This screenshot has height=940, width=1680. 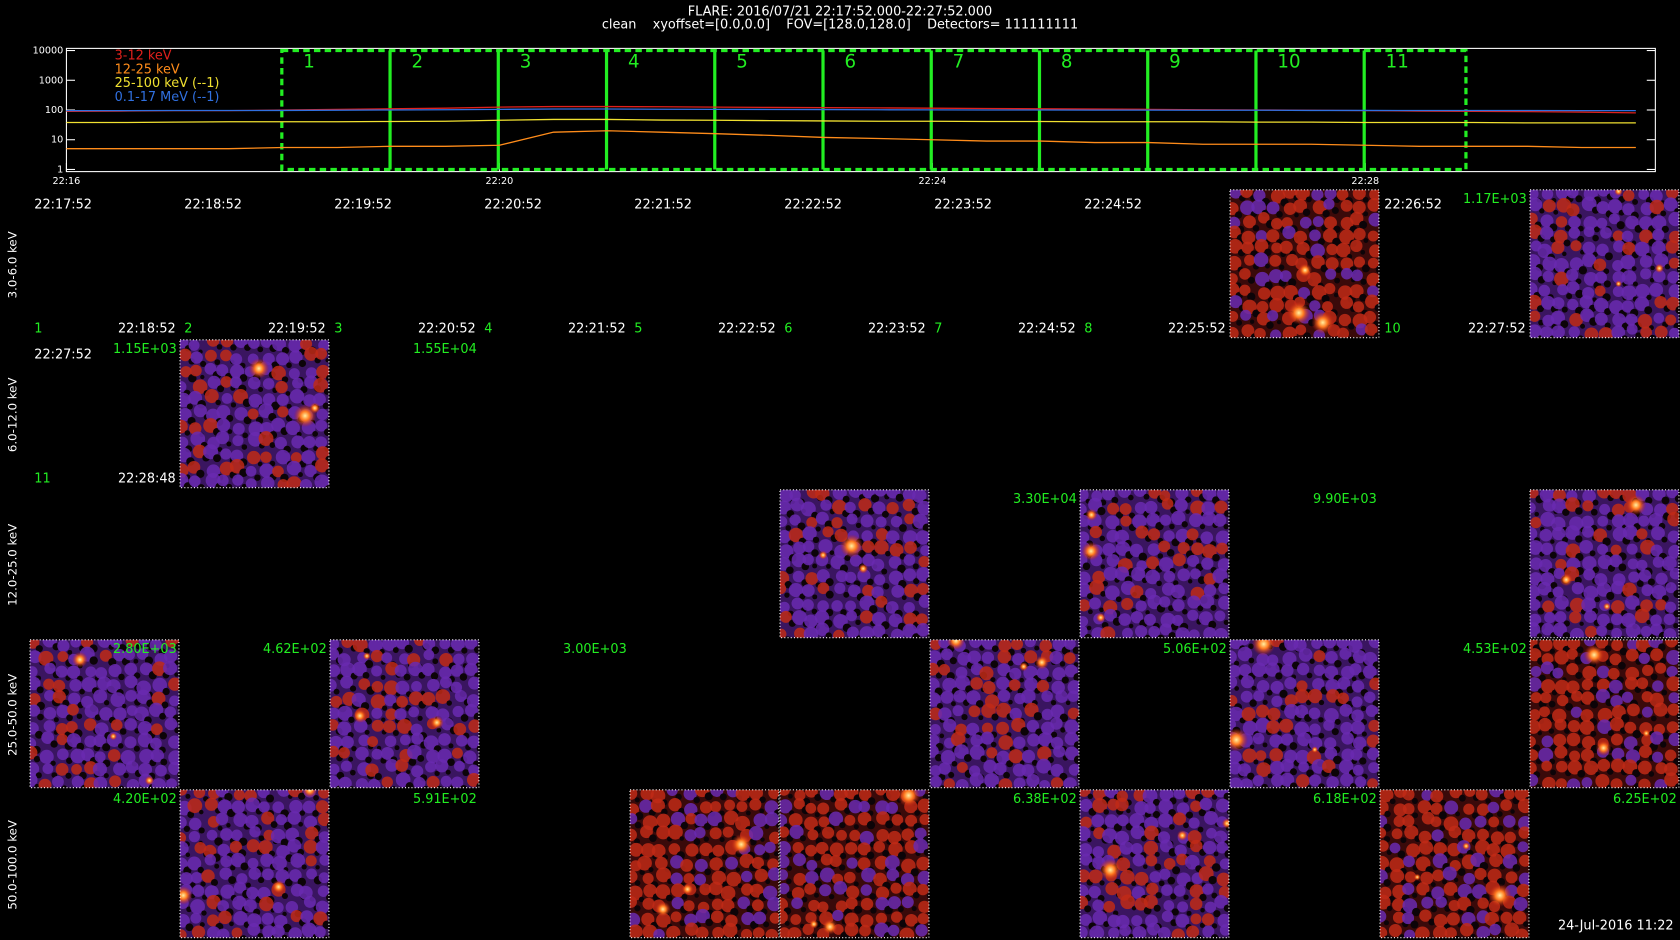 I want to click on interval-label: 11, so click(x=1397, y=61).